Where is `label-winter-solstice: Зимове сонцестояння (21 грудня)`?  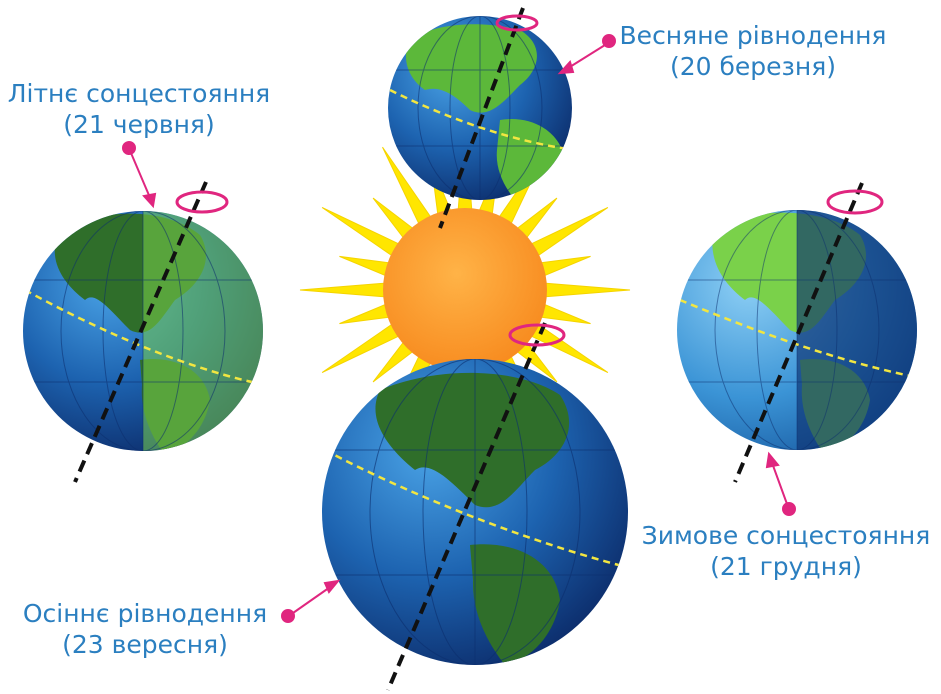 label-winter-solstice: Зимове сонцестояння (21 грудня) is located at coordinates (786, 551).